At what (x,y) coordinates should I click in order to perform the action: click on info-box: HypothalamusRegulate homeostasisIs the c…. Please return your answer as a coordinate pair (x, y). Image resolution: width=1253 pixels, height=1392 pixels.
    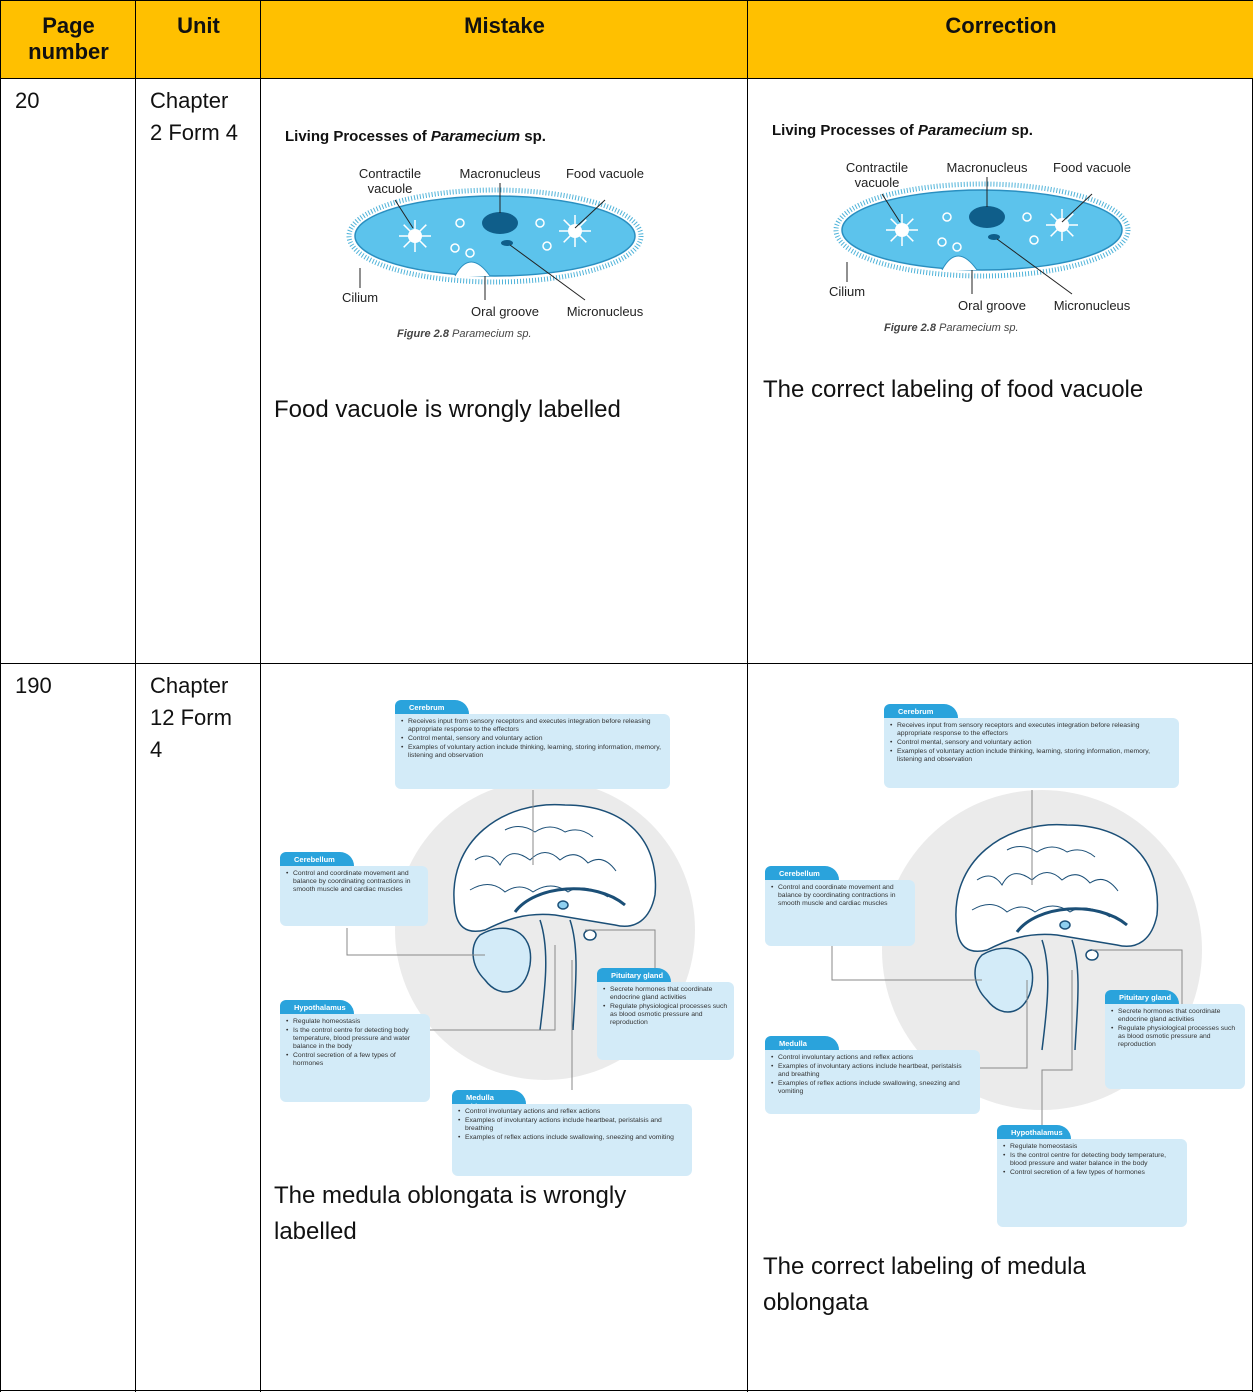
    Looking at the image, I should click on (355, 1051).